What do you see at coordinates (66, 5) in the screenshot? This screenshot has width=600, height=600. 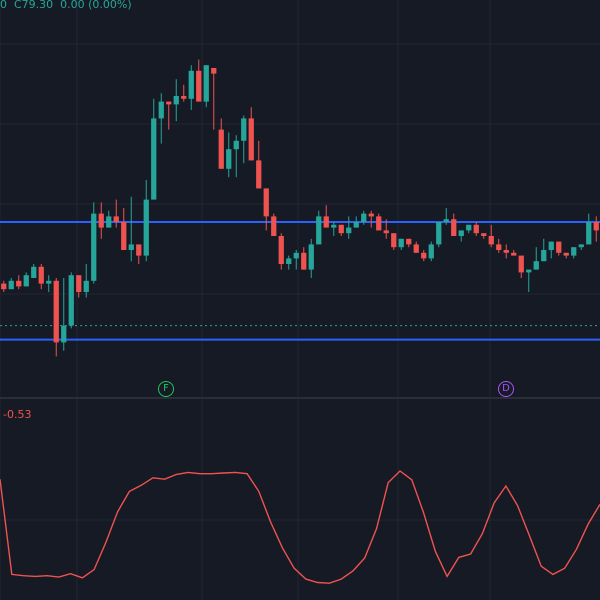 I see `ohlc-readout: 0 C79.30 0.00 (0.00%)` at bounding box center [66, 5].